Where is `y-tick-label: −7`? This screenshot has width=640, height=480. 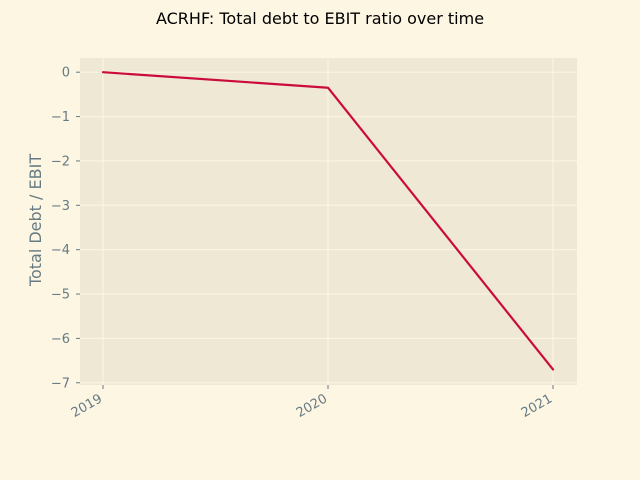 y-tick-label: −7 is located at coordinates (60, 383).